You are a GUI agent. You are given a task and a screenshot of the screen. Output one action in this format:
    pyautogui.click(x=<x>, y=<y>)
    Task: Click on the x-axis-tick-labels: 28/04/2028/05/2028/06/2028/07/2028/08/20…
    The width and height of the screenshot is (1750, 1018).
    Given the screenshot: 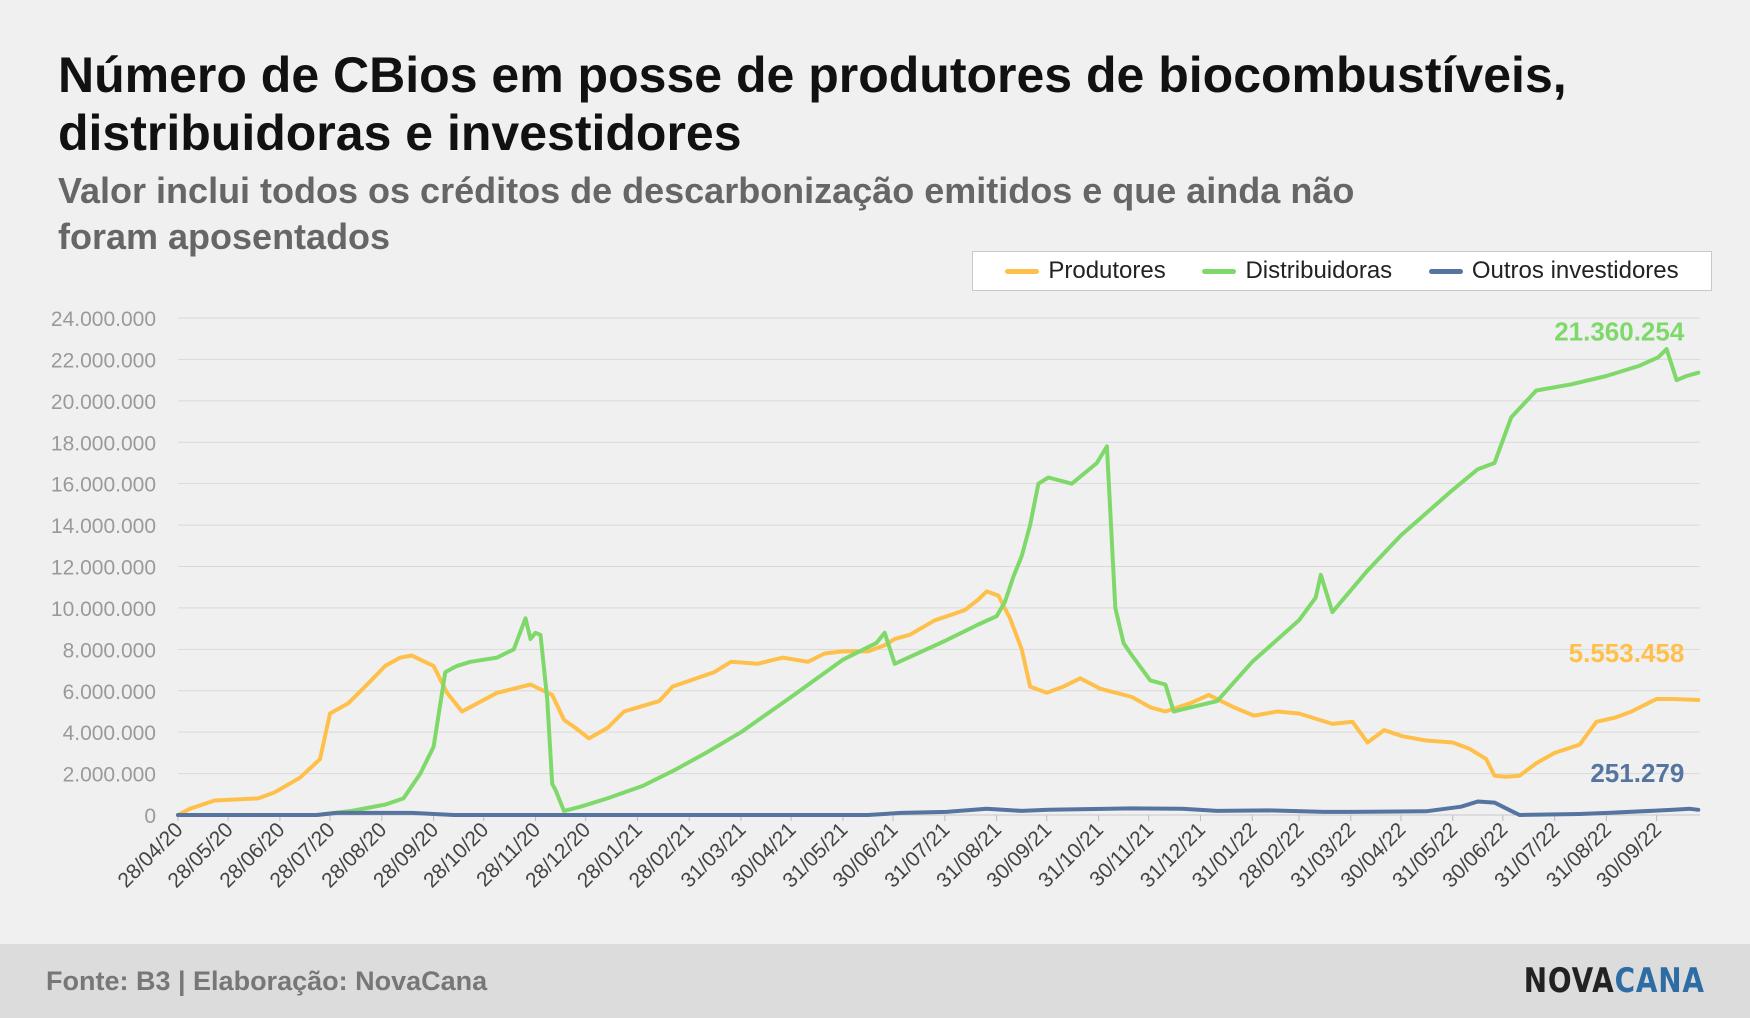 What is the action you would take?
    pyautogui.click(x=906, y=853)
    